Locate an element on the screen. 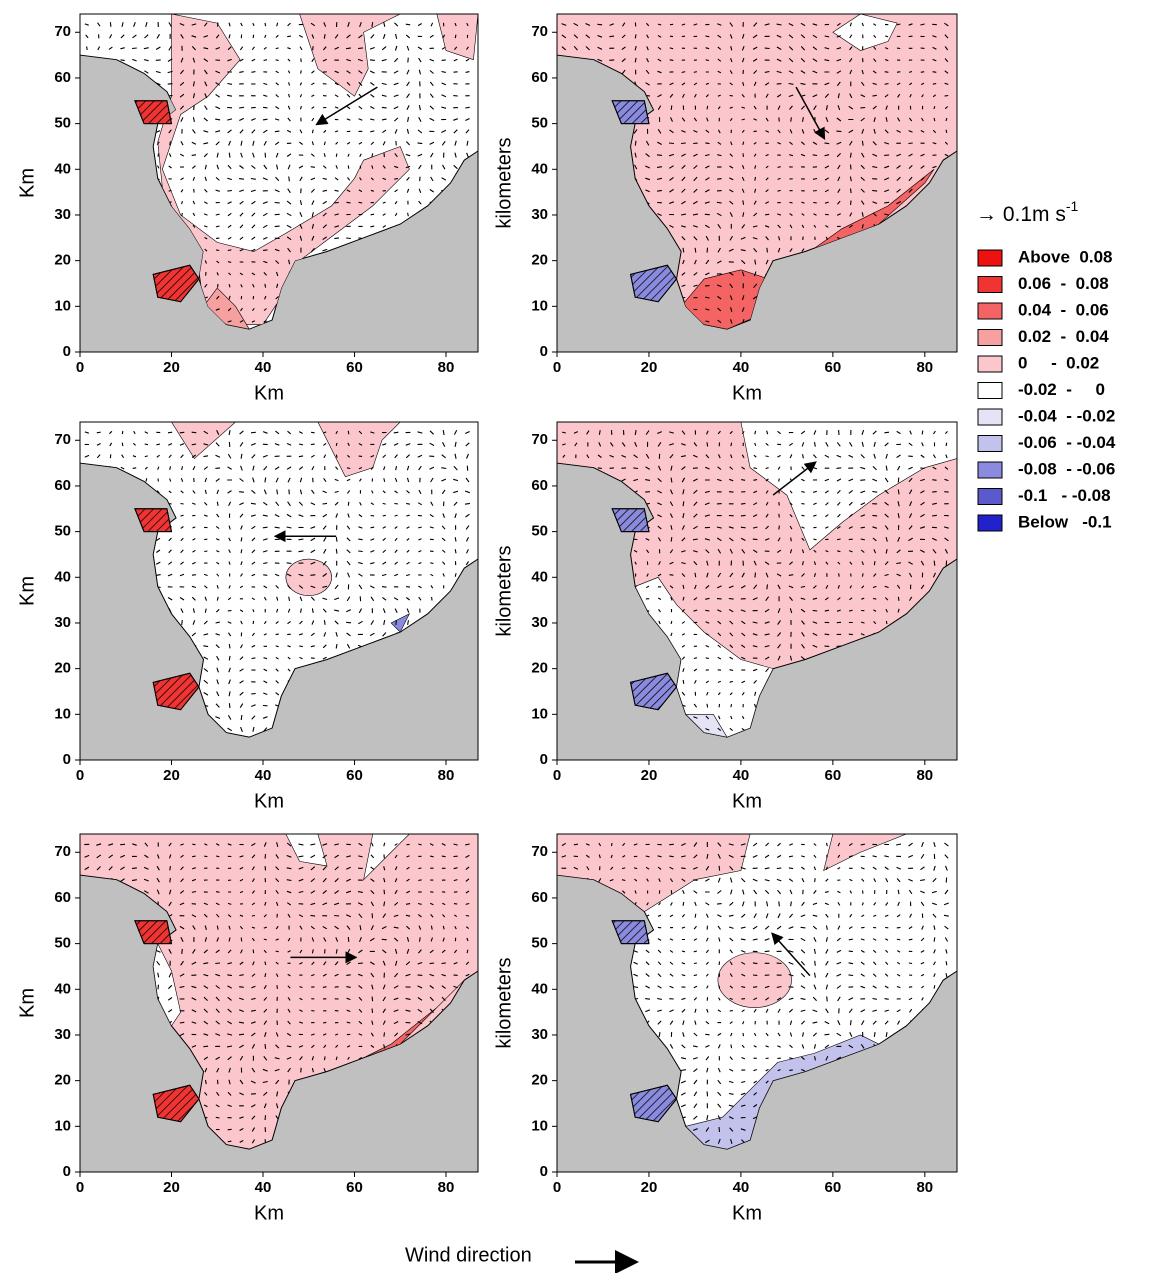 The height and width of the screenshot is (1273, 1149). legend-label: 0 - 0.02 is located at coordinates (1058, 362).